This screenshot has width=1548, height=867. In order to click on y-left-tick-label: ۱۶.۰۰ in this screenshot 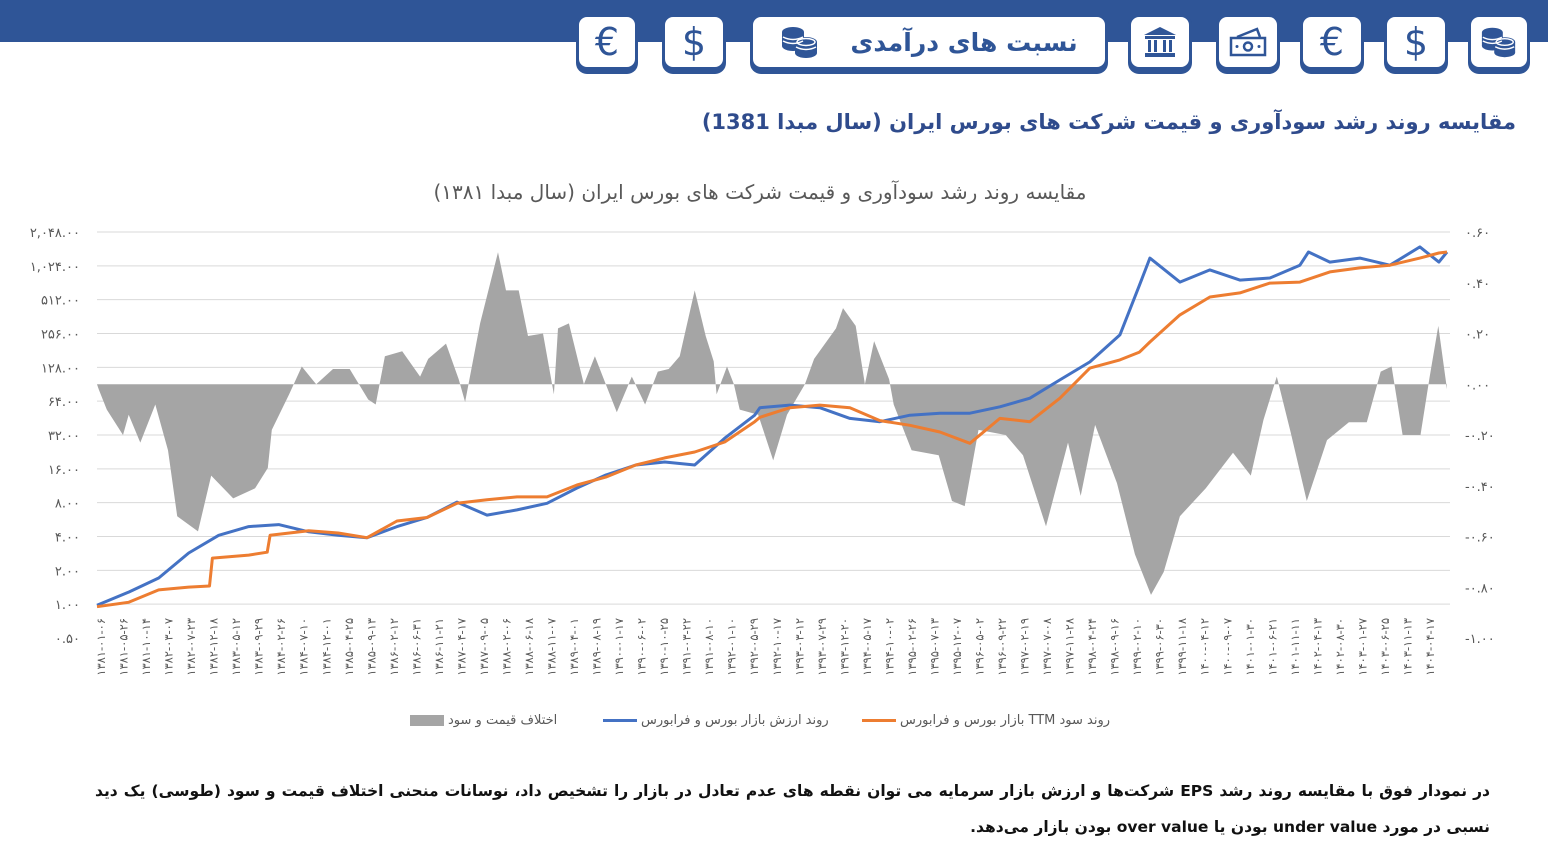, I will do `click(64, 470)`.